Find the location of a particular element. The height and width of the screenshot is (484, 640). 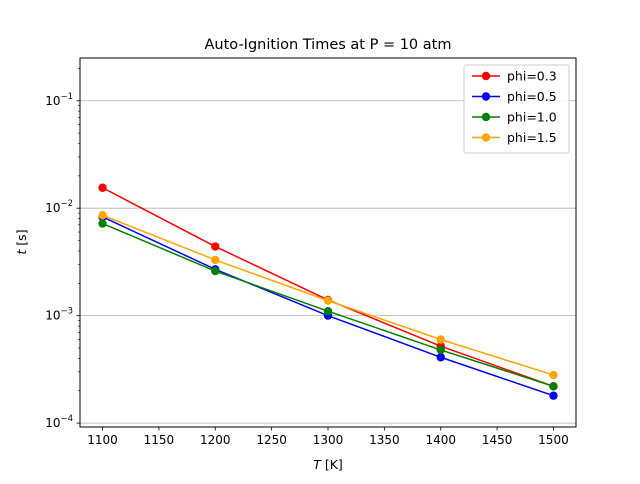

y-tick-exponent: −2 is located at coordinates (66, 204).